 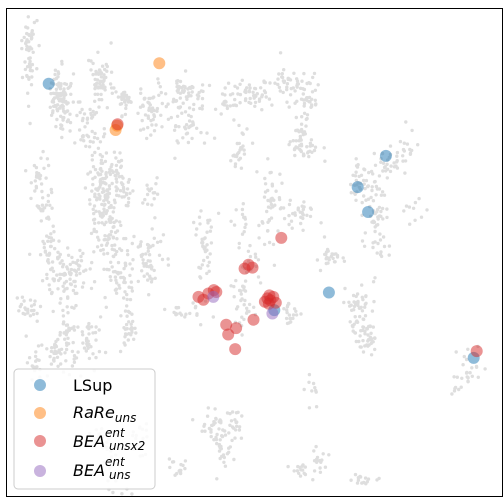 I want to click on legend-label-lsup: LSup, so click(x=92, y=385).